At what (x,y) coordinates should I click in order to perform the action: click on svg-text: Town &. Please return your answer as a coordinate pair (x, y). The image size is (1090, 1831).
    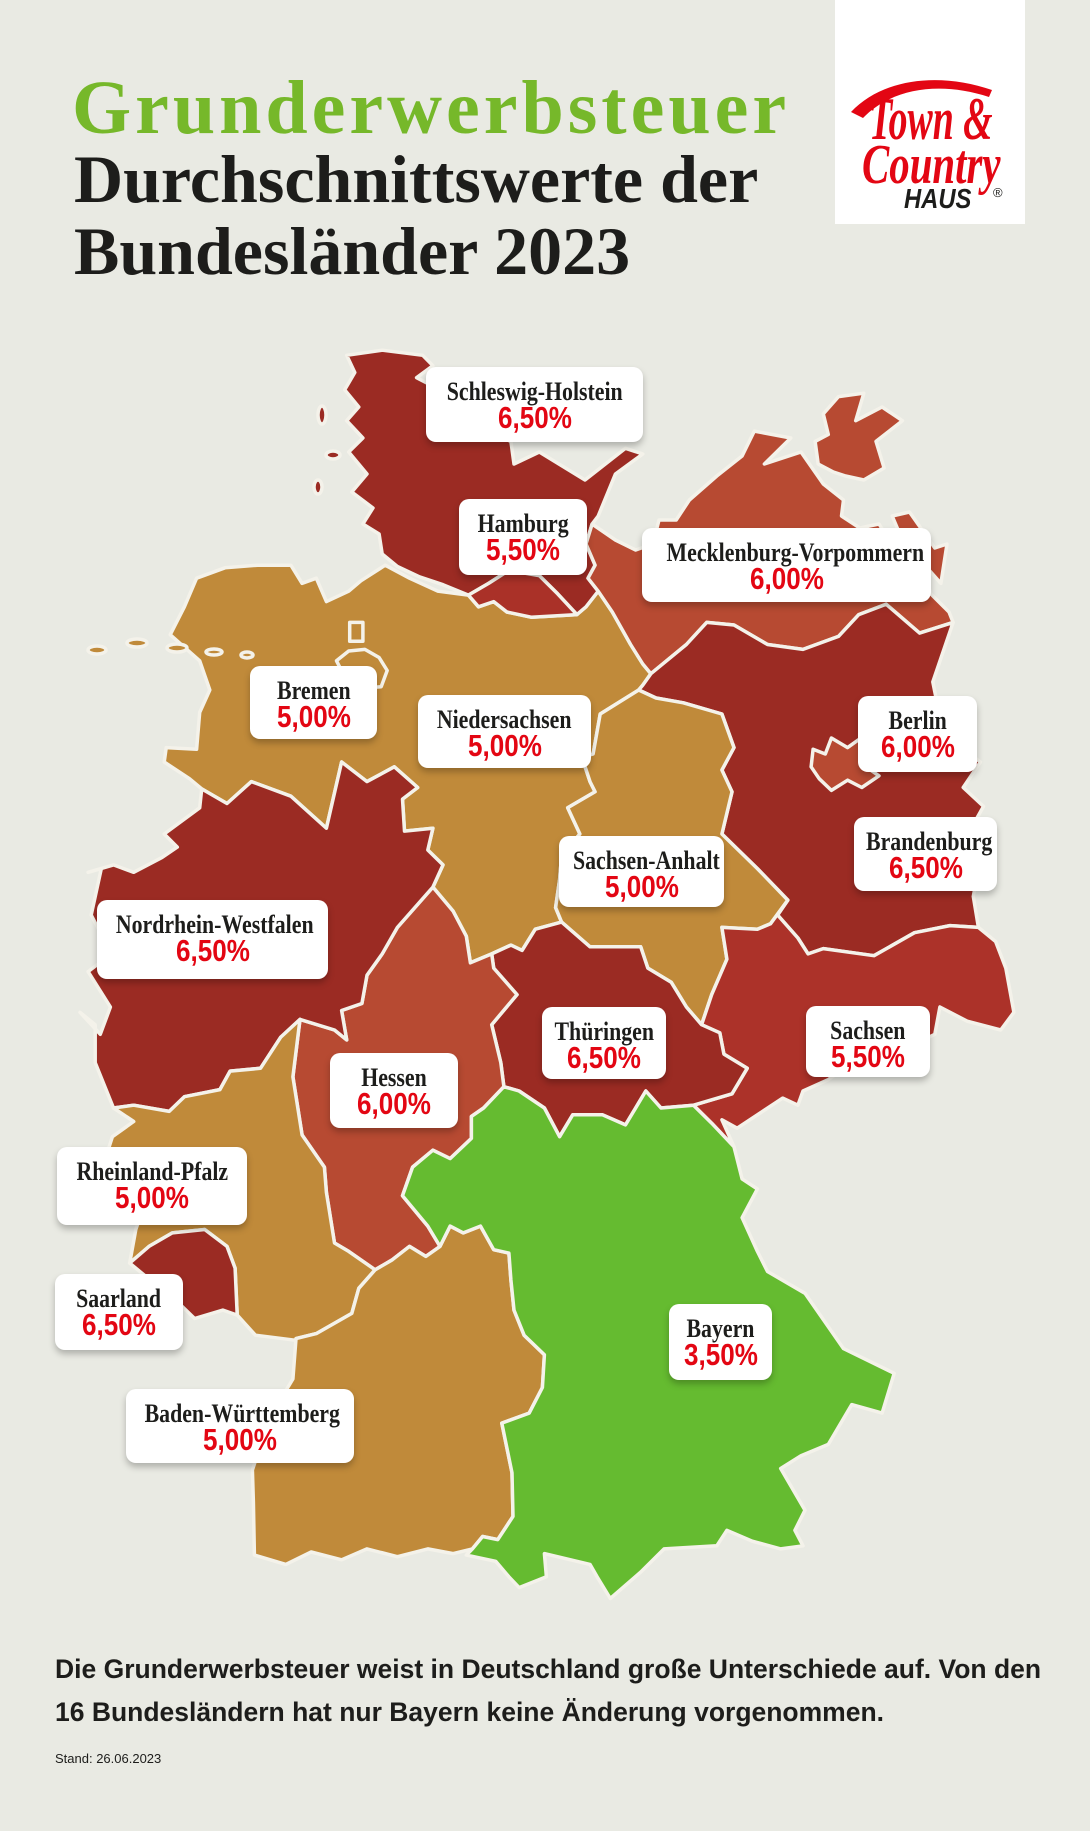
    Looking at the image, I should click on (931, 118).